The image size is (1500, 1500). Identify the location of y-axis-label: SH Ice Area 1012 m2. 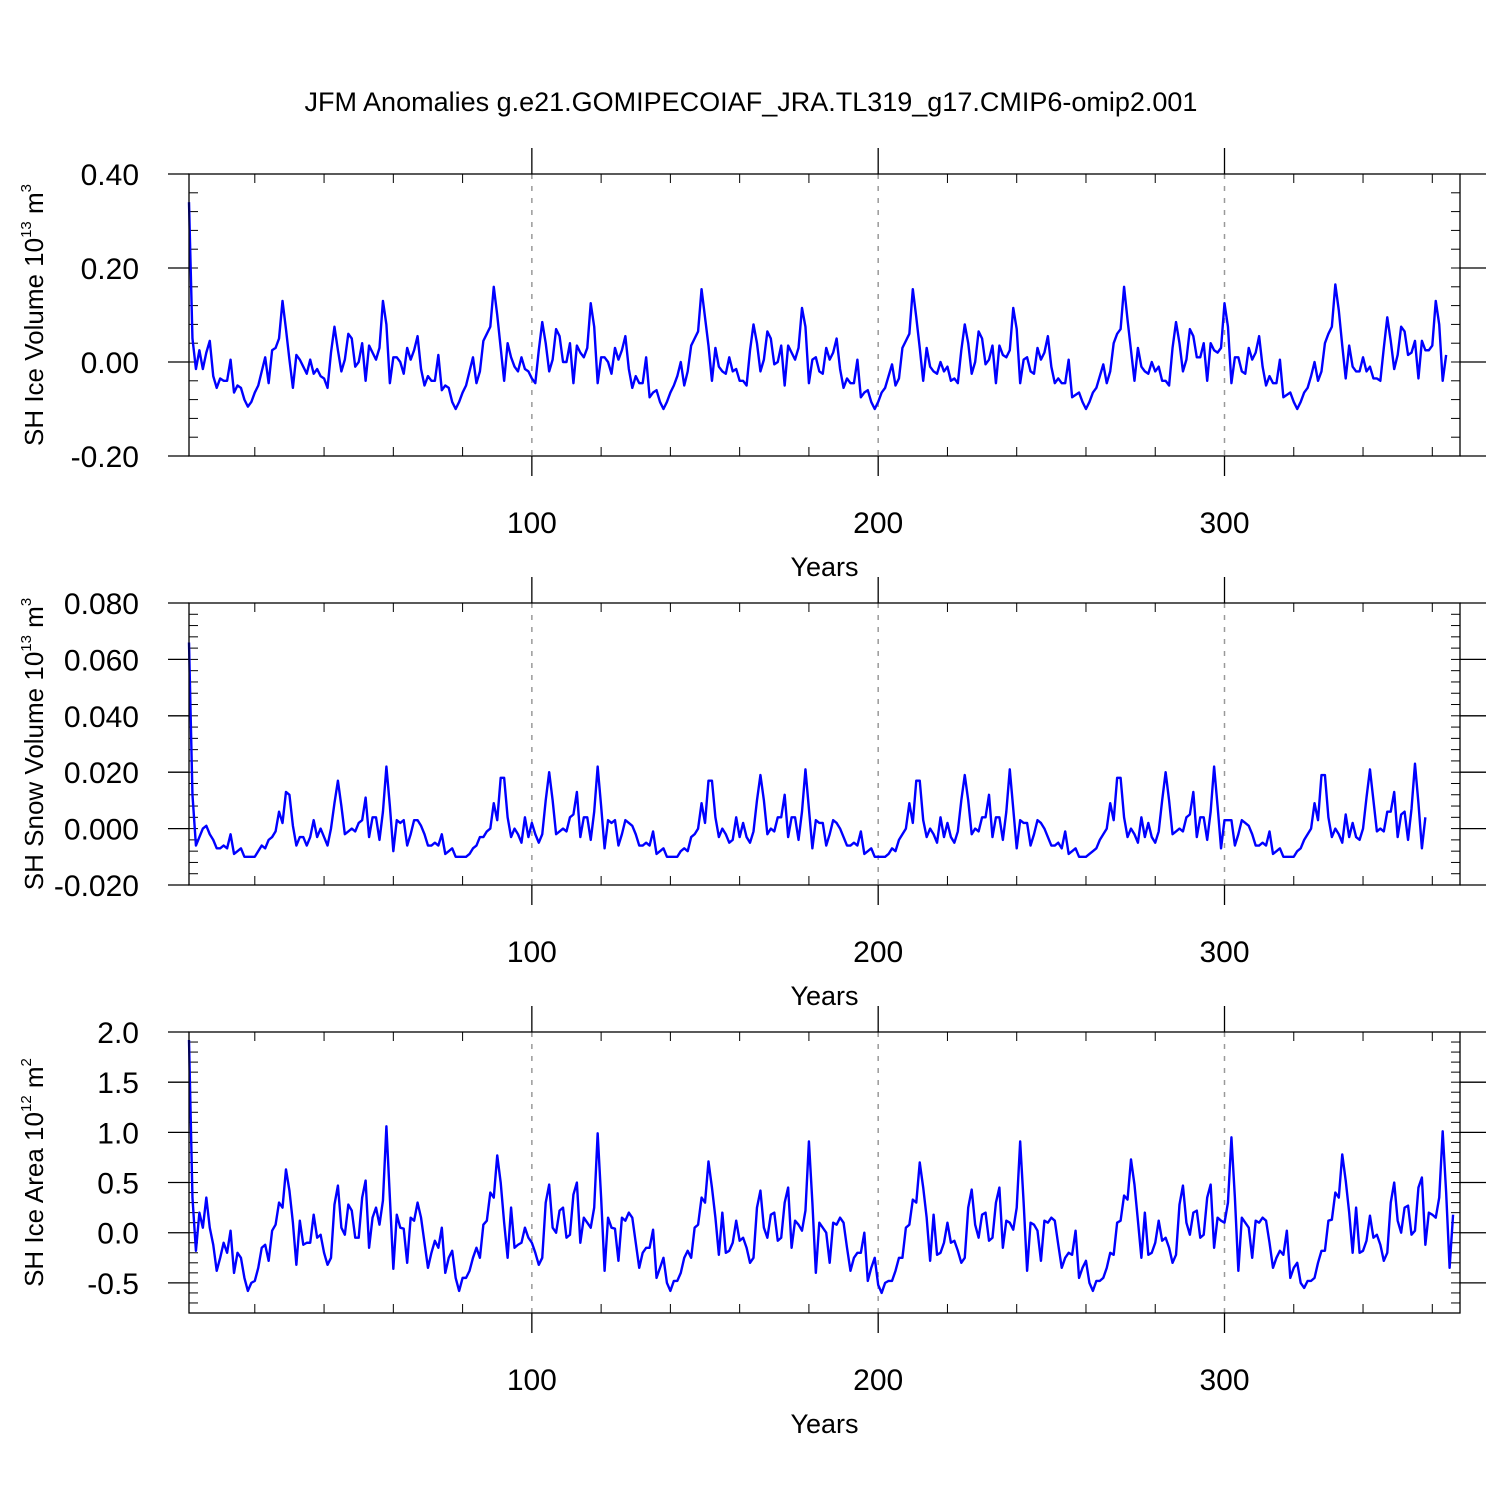
(33, 1172).